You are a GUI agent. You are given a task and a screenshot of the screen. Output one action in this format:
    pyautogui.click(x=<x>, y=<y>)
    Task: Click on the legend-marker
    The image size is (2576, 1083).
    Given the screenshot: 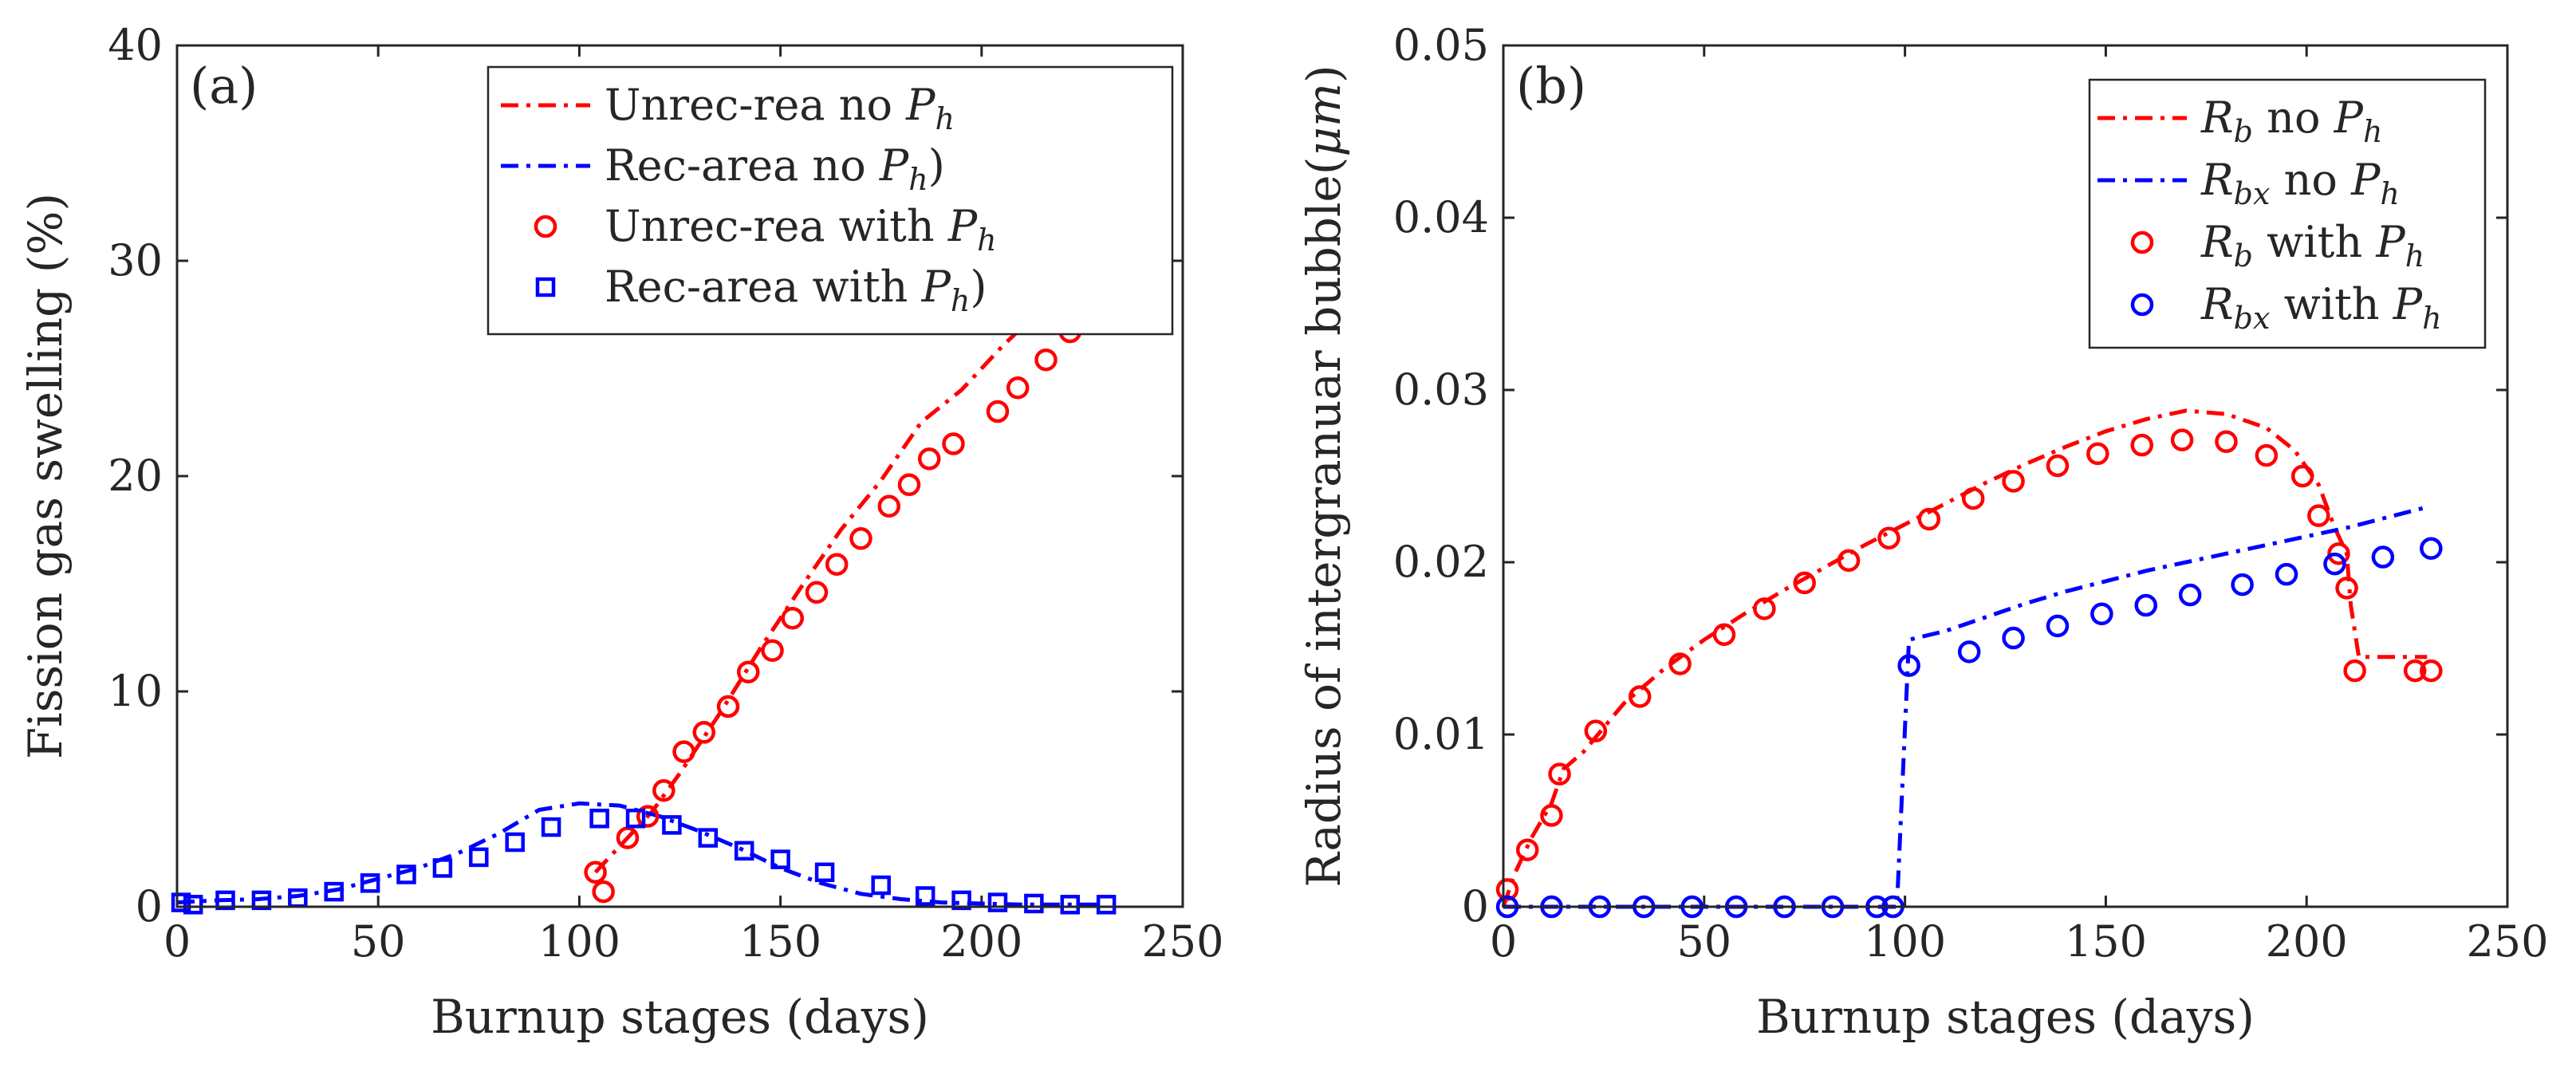 What is the action you would take?
    pyautogui.click(x=2142, y=242)
    